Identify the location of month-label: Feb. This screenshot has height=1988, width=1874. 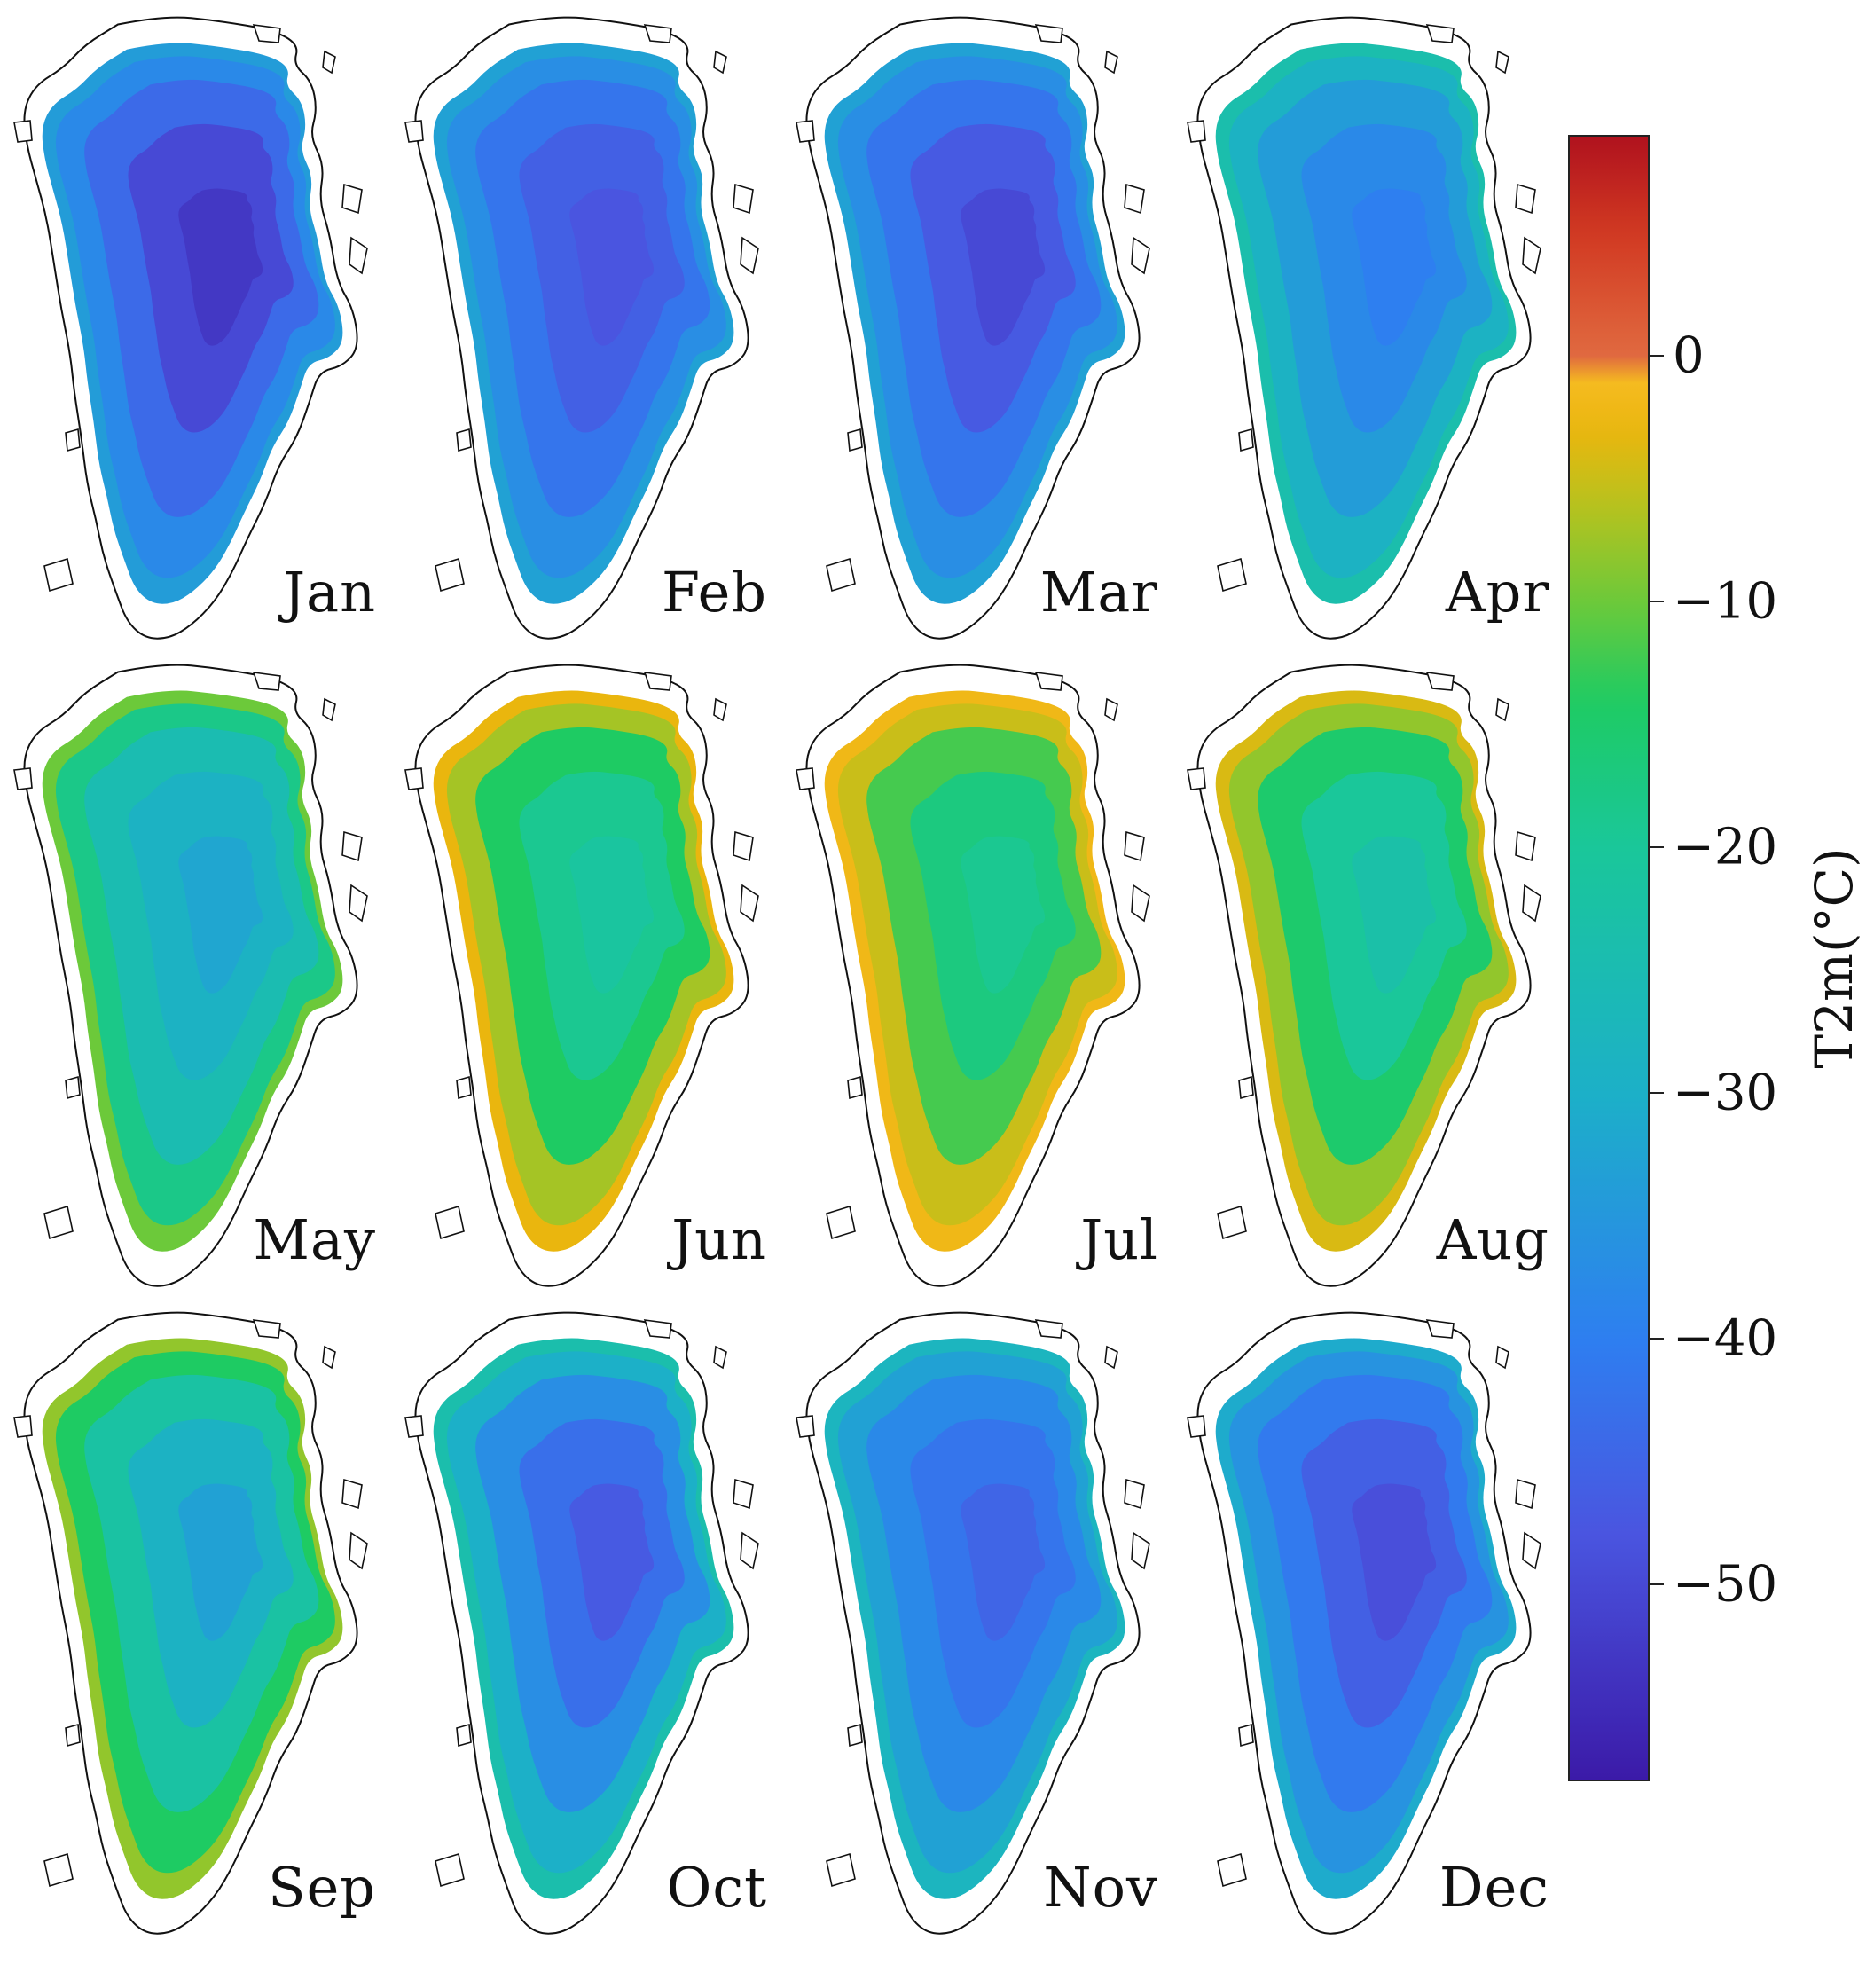
(714, 592).